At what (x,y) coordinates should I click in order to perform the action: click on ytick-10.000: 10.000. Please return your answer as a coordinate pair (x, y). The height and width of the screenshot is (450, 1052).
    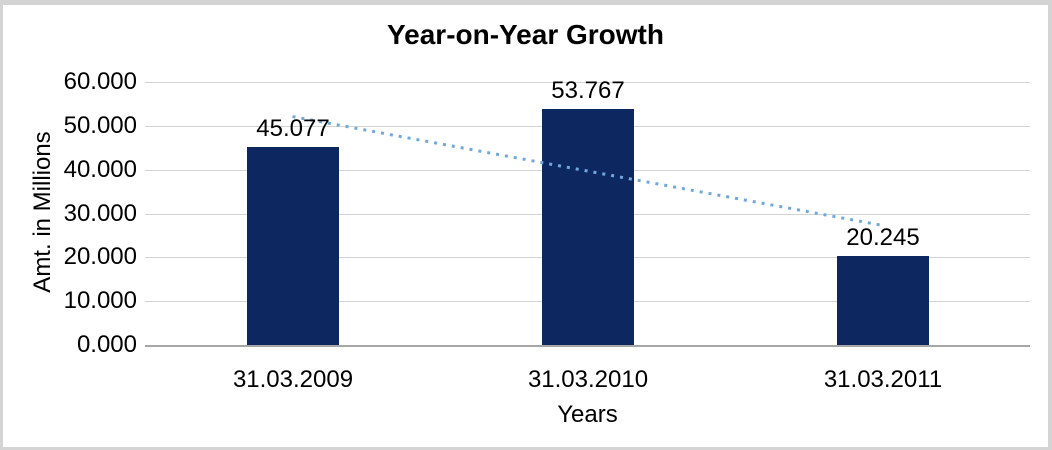
    Looking at the image, I should click on (100, 300).